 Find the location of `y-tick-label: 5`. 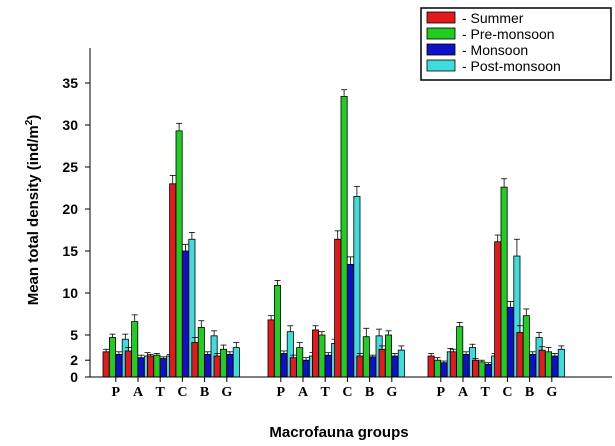

y-tick-label: 5 is located at coordinates (74, 335).